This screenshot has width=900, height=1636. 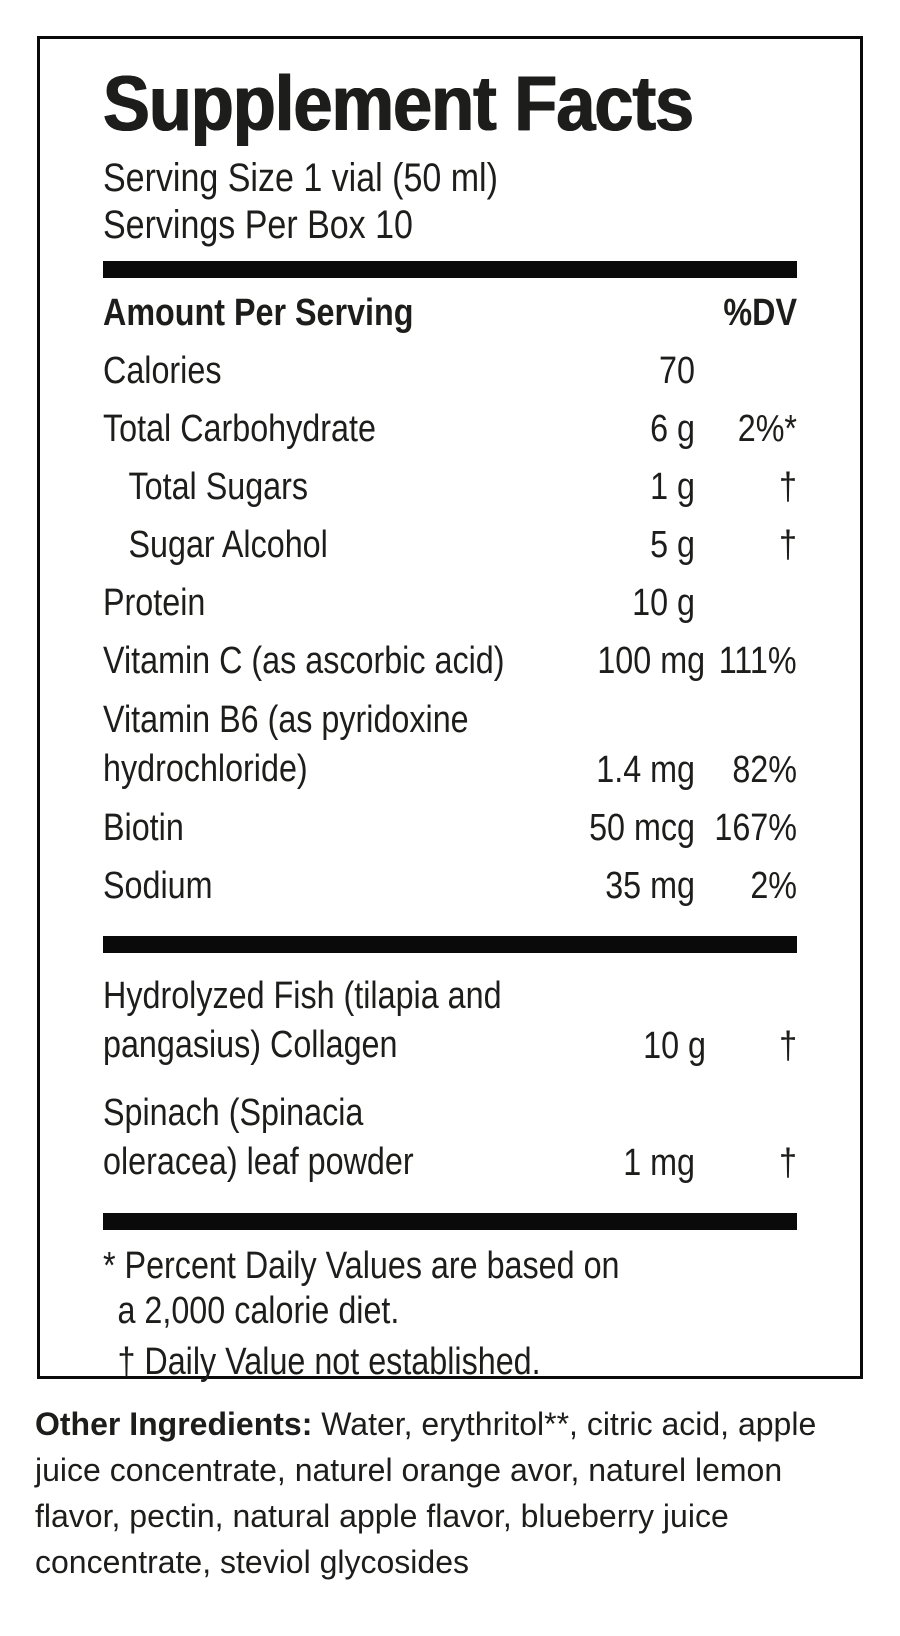 What do you see at coordinates (642, 827) in the screenshot?
I see `row-amount: 50 mcg` at bounding box center [642, 827].